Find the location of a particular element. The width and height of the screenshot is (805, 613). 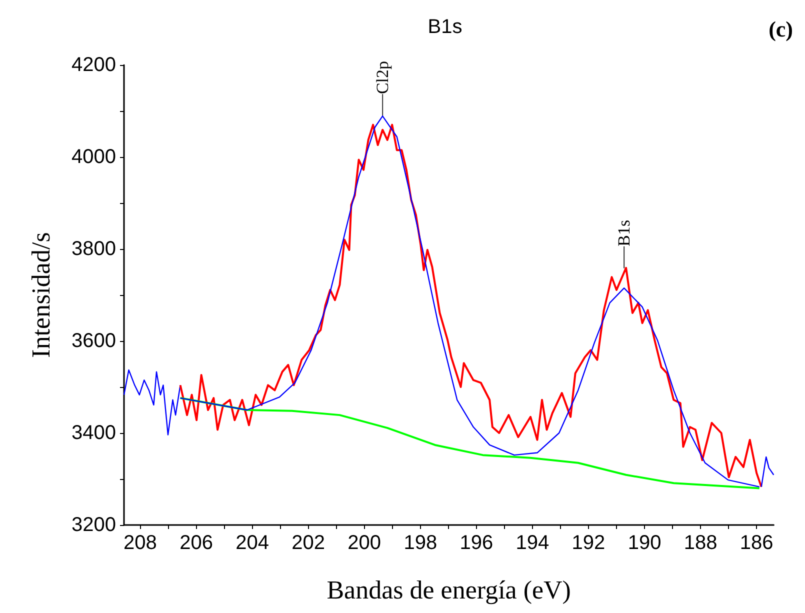

x-tick-label: 208 is located at coordinates (140, 543).